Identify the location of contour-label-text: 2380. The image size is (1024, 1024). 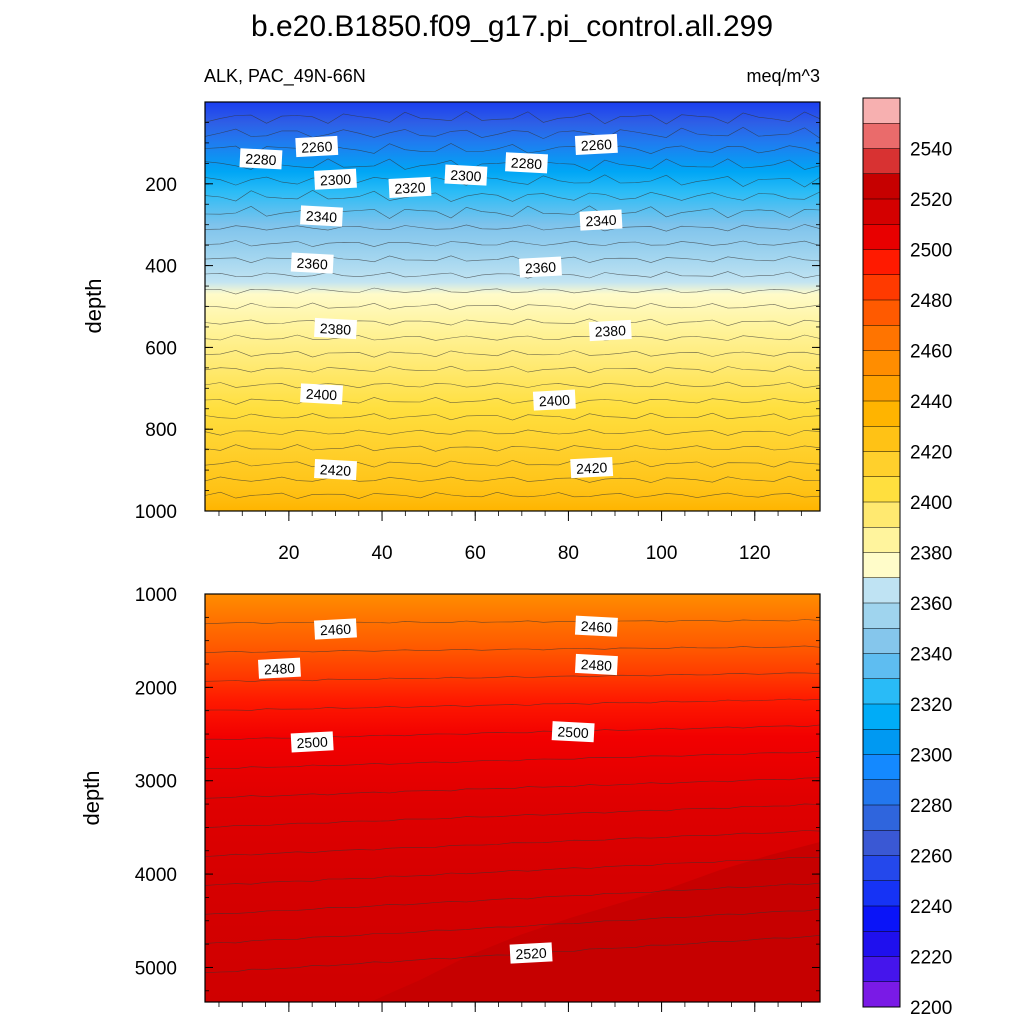
(336, 329).